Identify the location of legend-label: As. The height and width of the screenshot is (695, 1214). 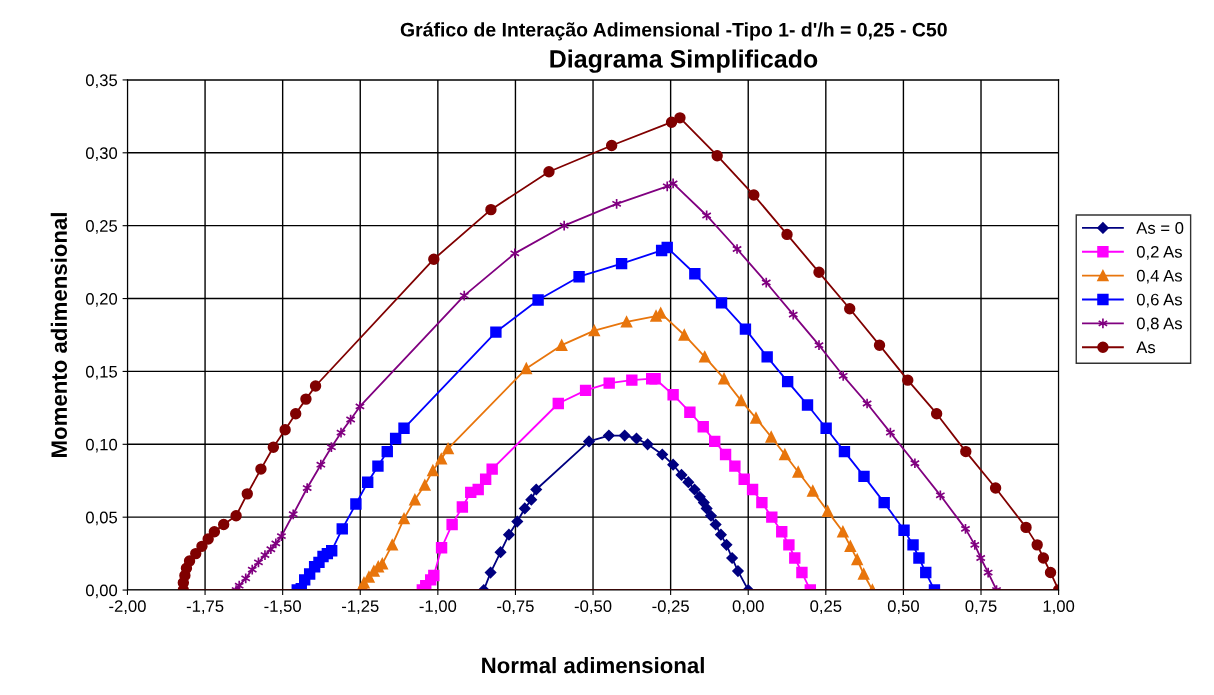
(1146, 347).